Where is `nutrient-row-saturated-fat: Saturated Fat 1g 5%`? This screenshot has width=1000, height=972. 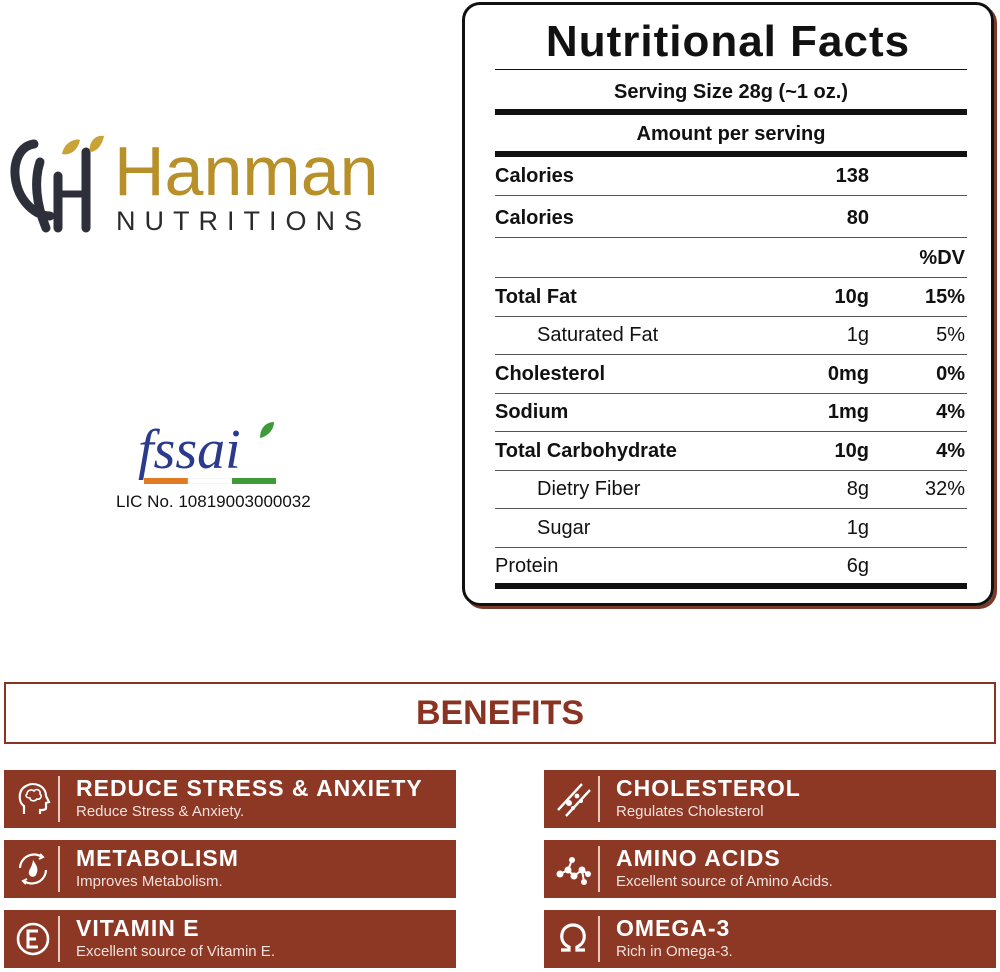
nutrient-row-saturated-fat: Saturated Fat 1g 5% is located at coordinates (731, 335).